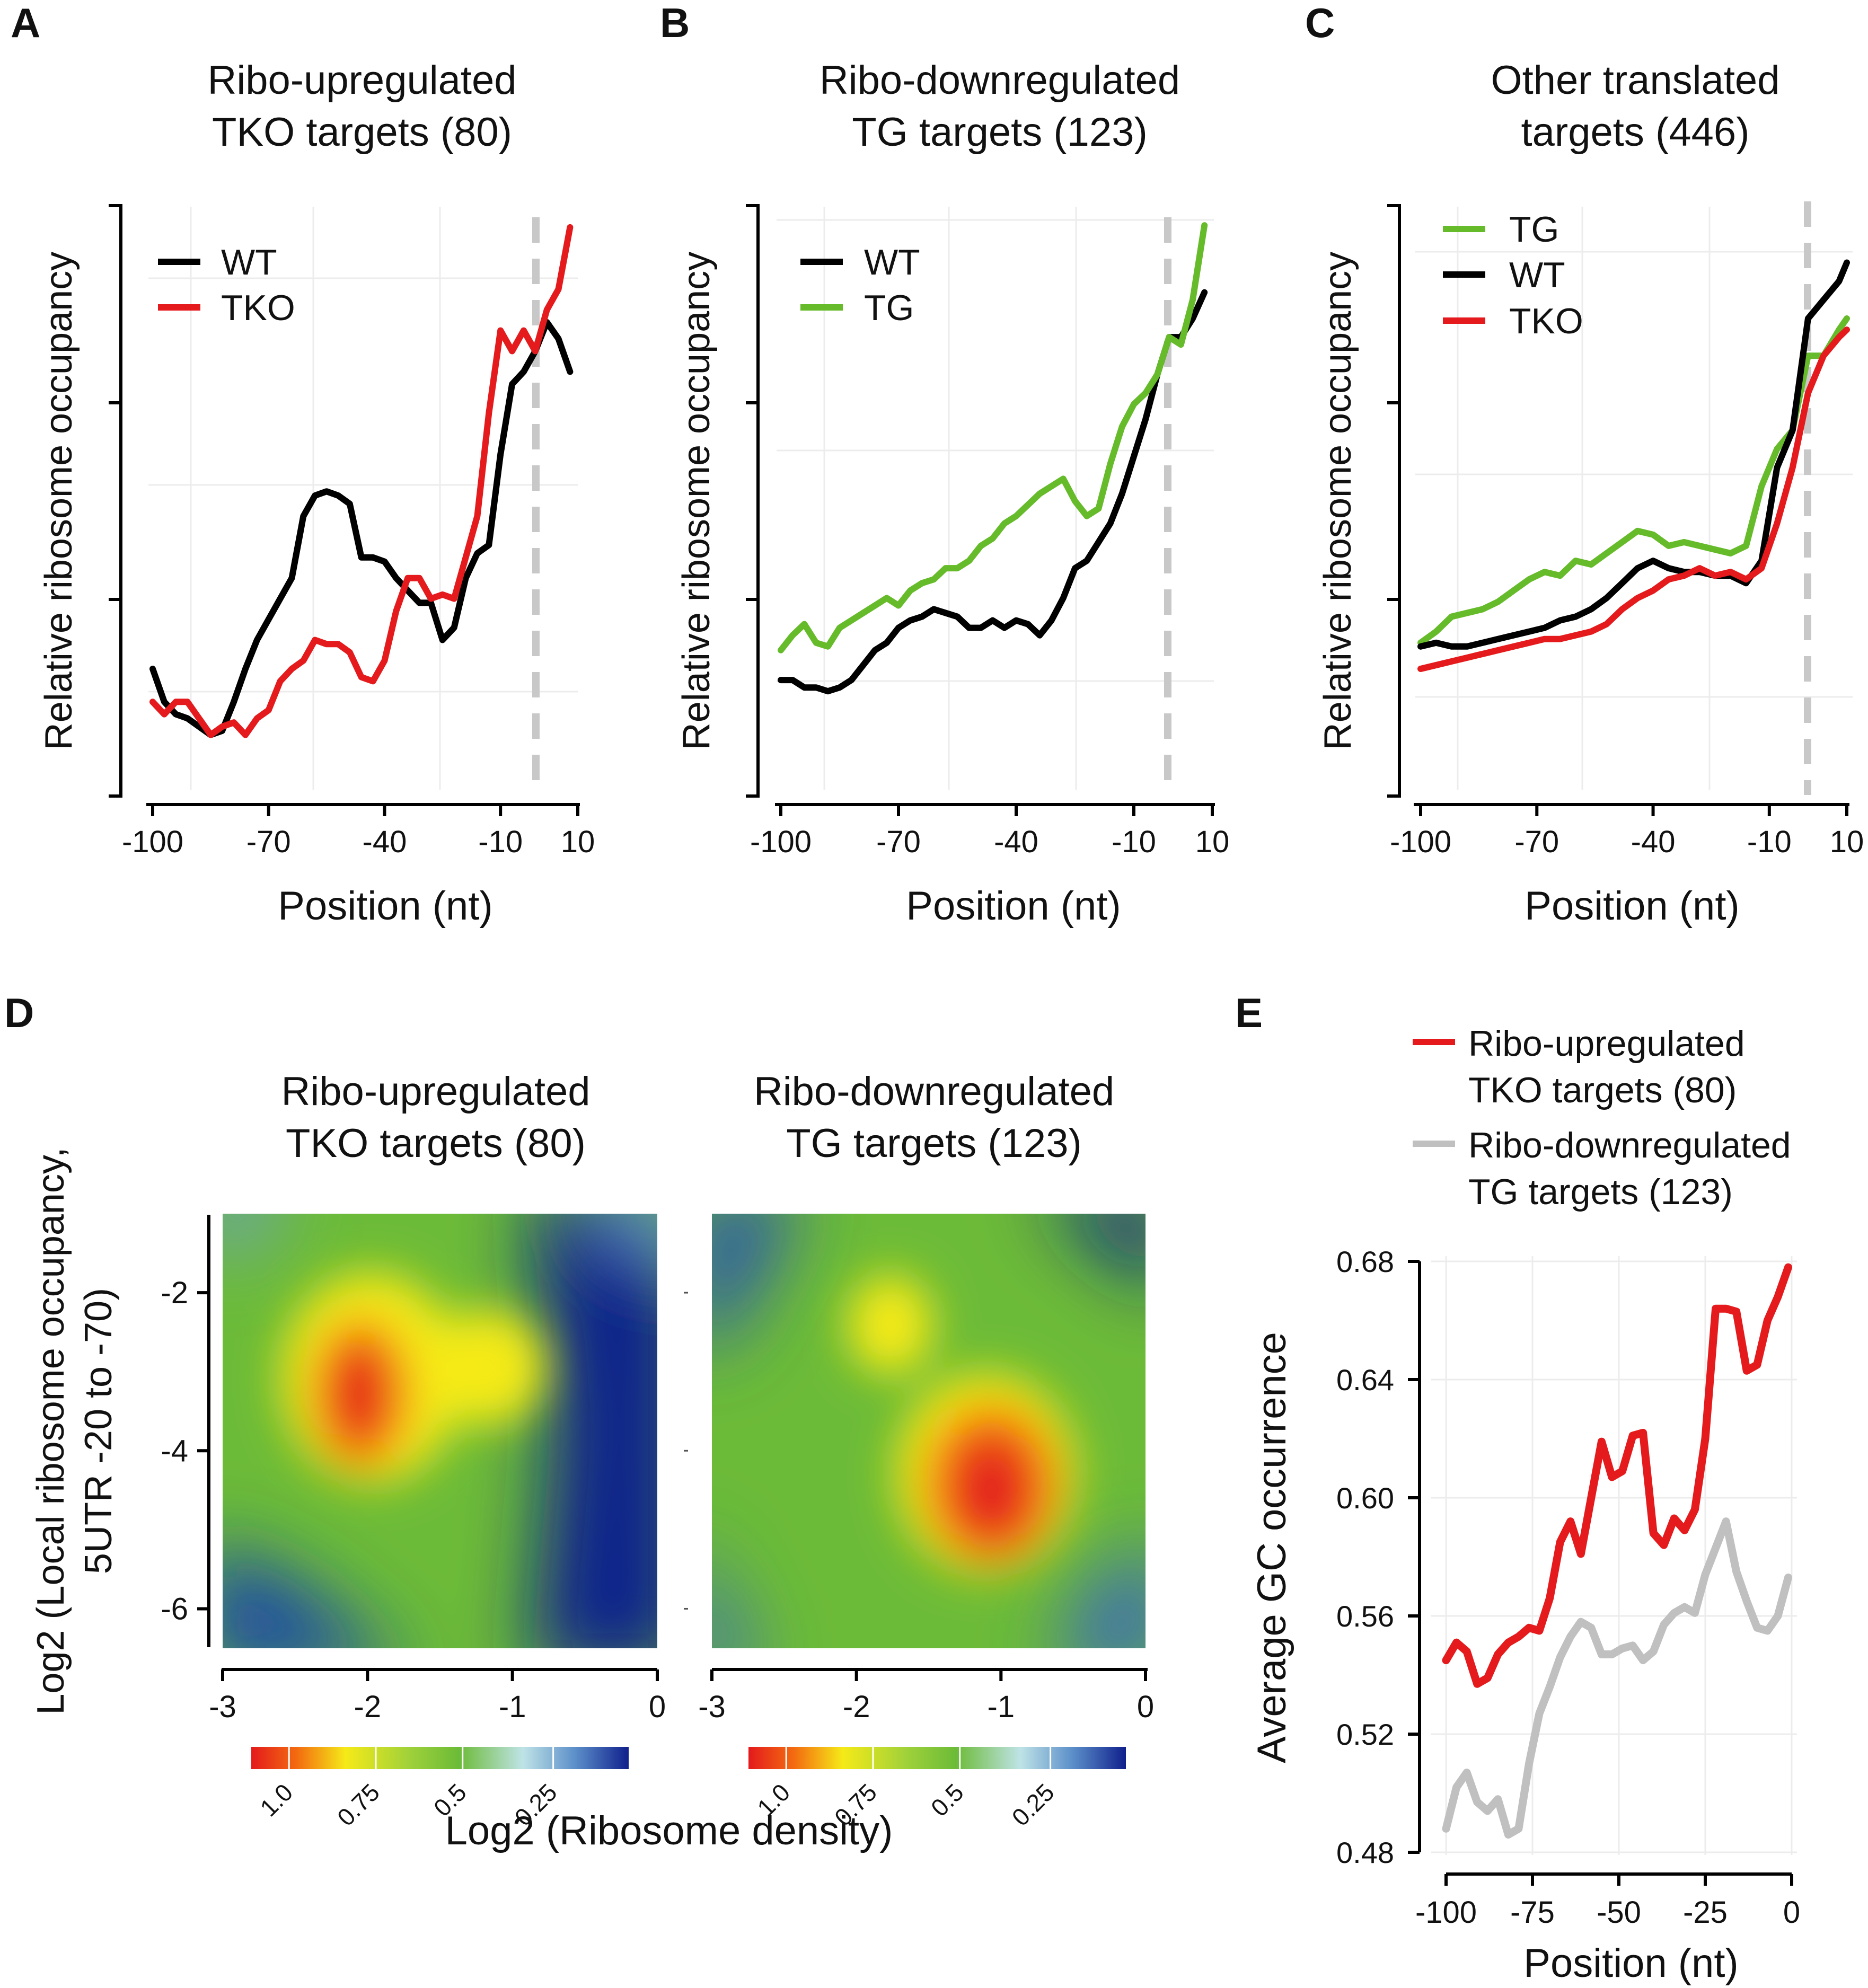  I want to click on y-tick-label: 0.60, so click(1365, 1498).